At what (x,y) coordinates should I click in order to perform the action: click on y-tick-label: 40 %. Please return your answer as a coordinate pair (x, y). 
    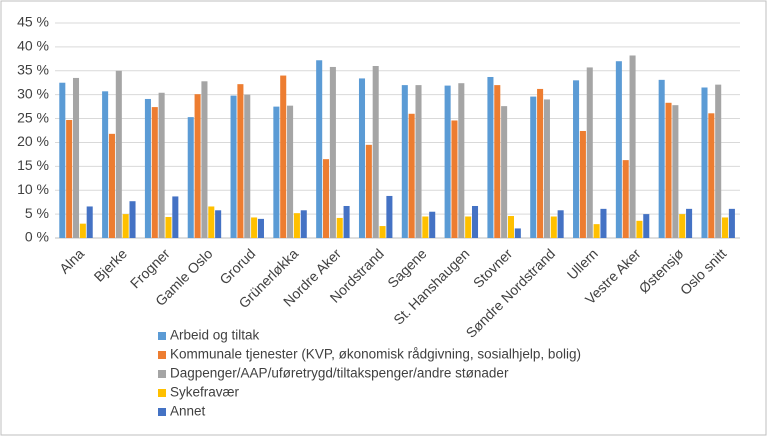
    Looking at the image, I should click on (33, 46).